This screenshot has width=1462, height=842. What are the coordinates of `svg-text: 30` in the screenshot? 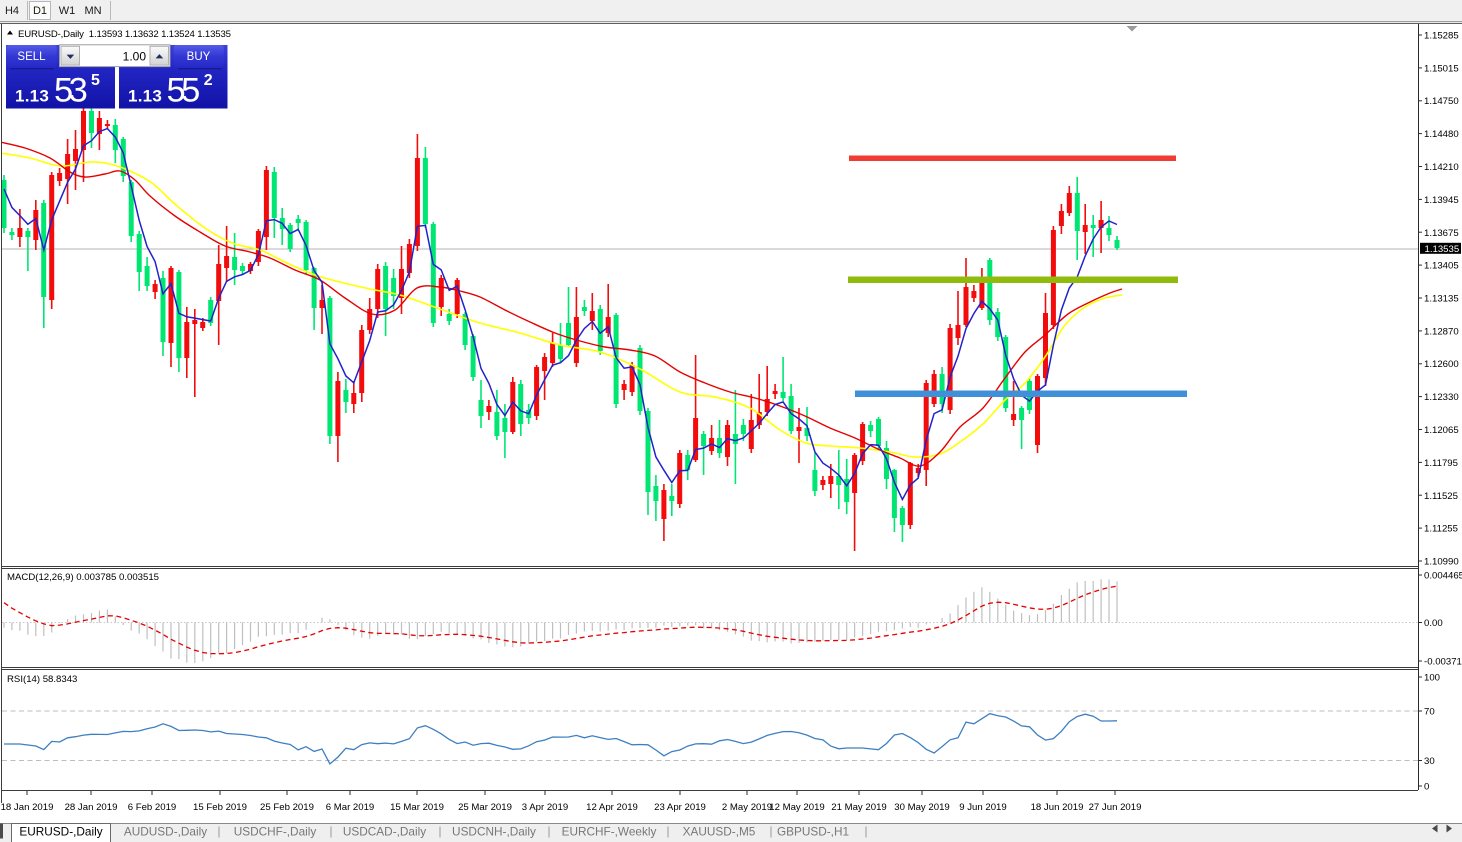 It's located at (1429, 761).